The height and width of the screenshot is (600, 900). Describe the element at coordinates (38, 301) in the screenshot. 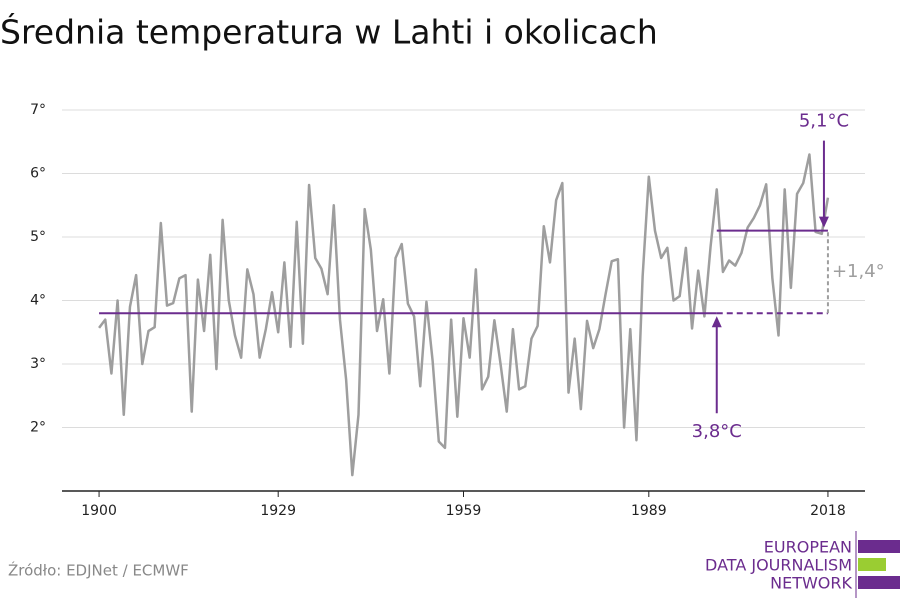

I see `y-tick-label: 4°` at that location.